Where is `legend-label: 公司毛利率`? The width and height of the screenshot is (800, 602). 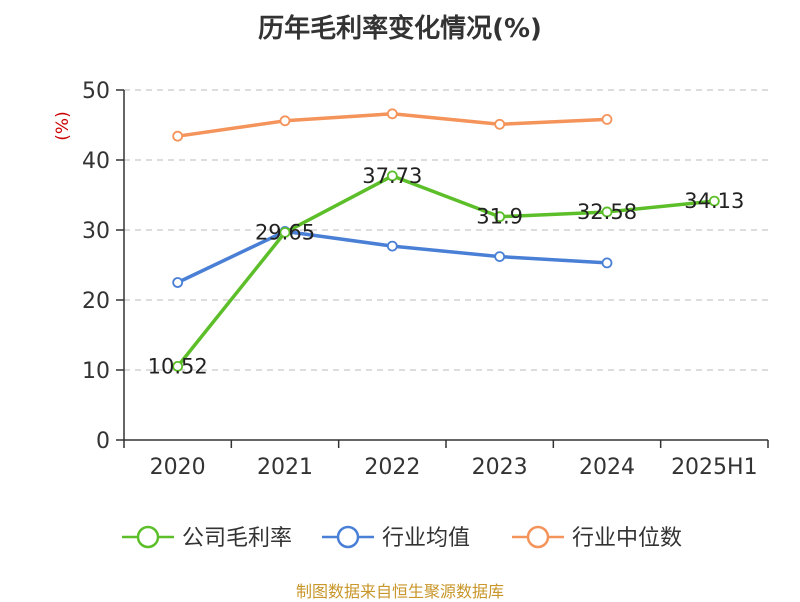 legend-label: 公司毛利率 is located at coordinates (237, 538).